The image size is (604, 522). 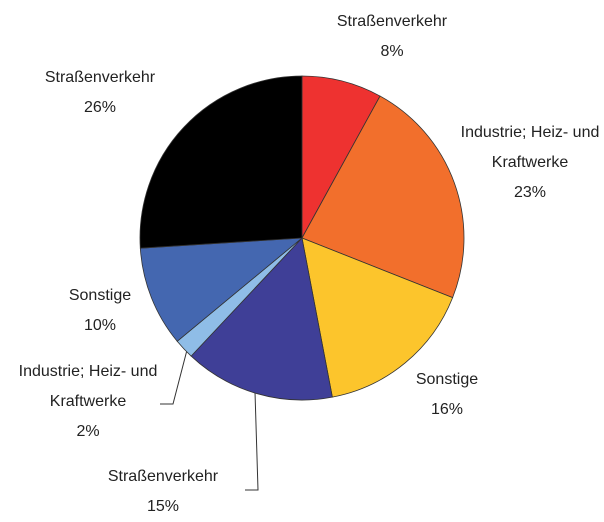 What do you see at coordinates (163, 492) in the screenshot?
I see `slice-label: Straßenverkehr 15%` at bounding box center [163, 492].